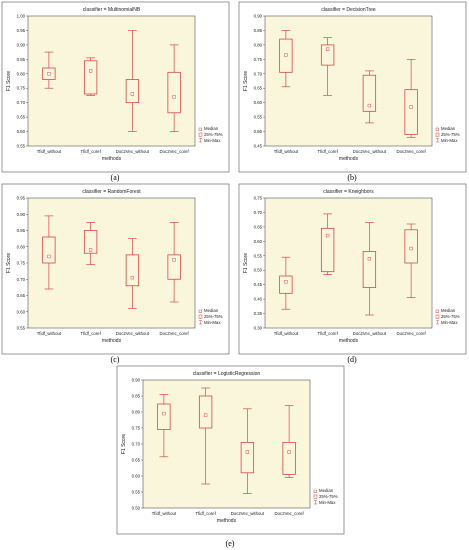 This screenshot has width=469, height=550. What do you see at coordinates (115, 177) in the screenshot?
I see `panel-caption: (a)` at bounding box center [115, 177].